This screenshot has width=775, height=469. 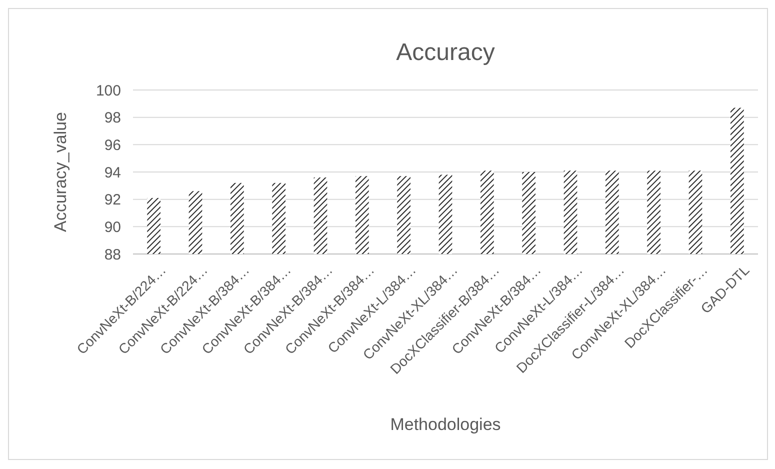 I want to click on x-axis-title: Methodologies, so click(x=445, y=424).